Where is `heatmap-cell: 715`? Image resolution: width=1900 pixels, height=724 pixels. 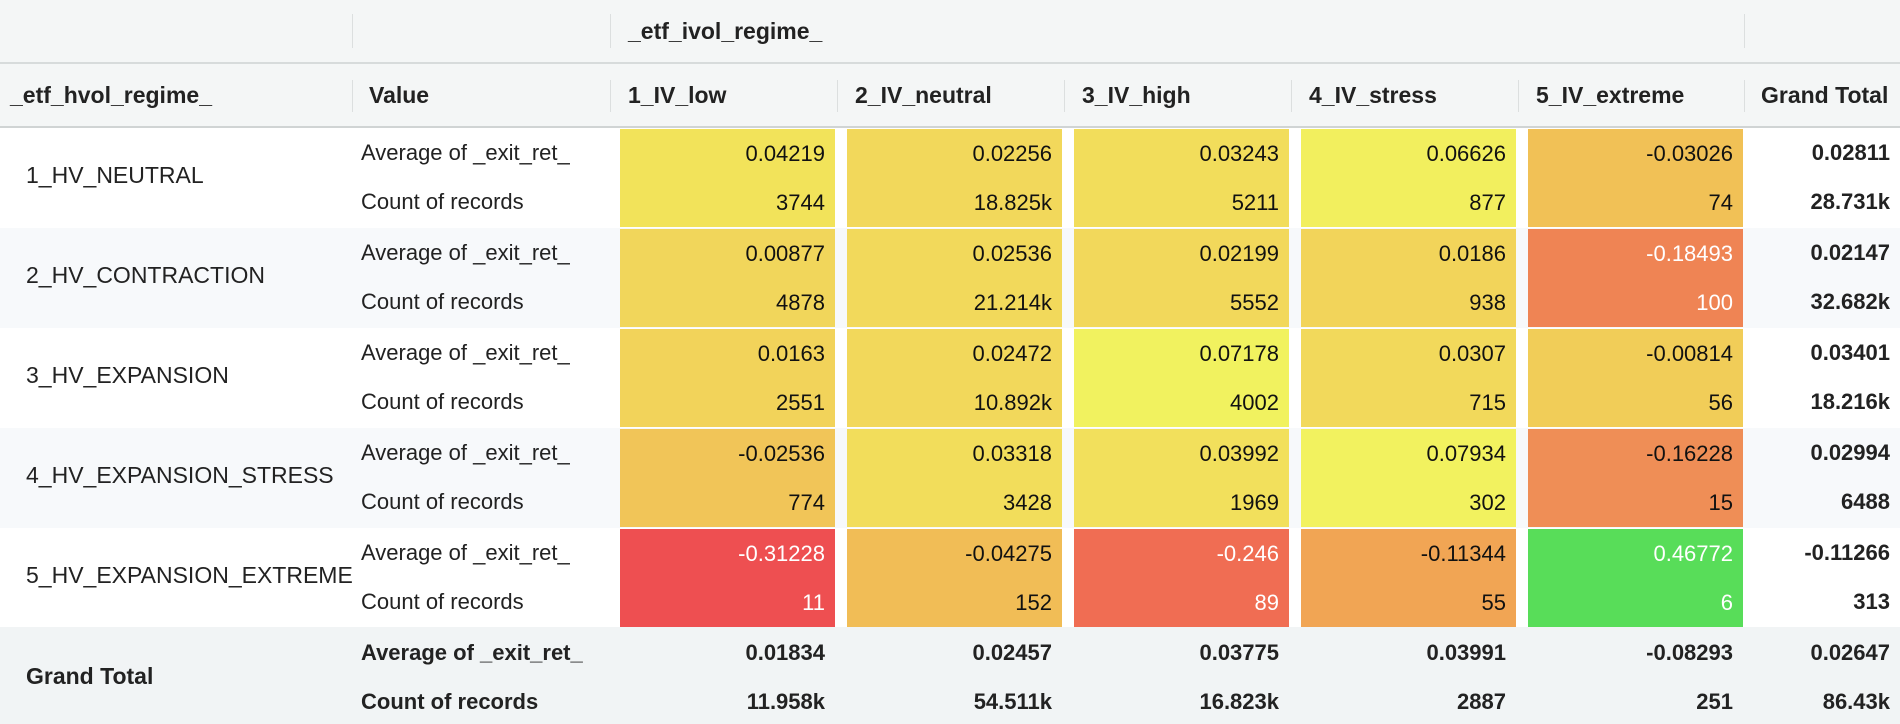
heatmap-cell: 715 is located at coordinates (1408, 402).